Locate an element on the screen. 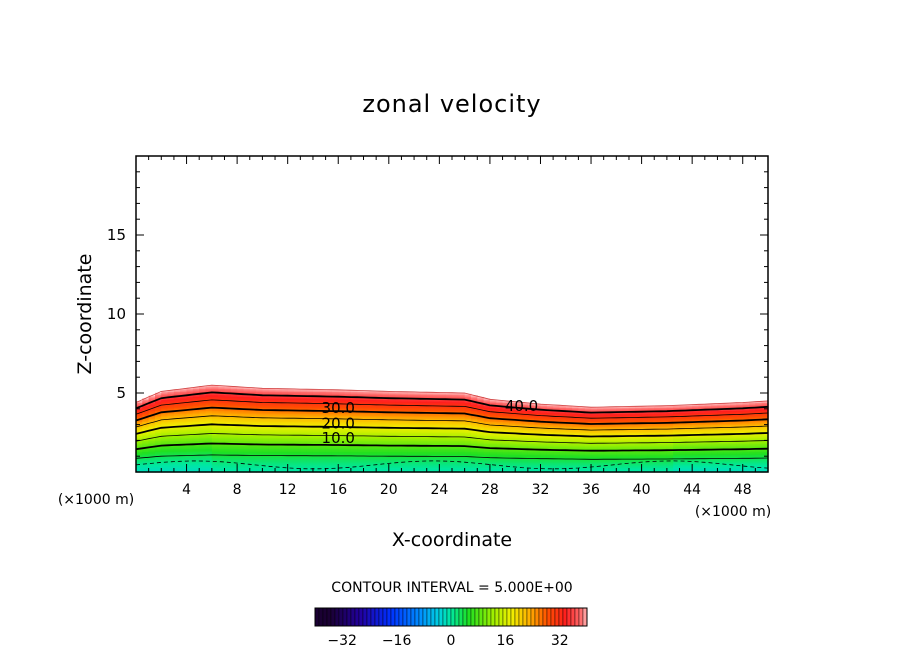 The height and width of the screenshot is (654, 904). x-unit-left: (×1000 m) is located at coordinates (96, 500).